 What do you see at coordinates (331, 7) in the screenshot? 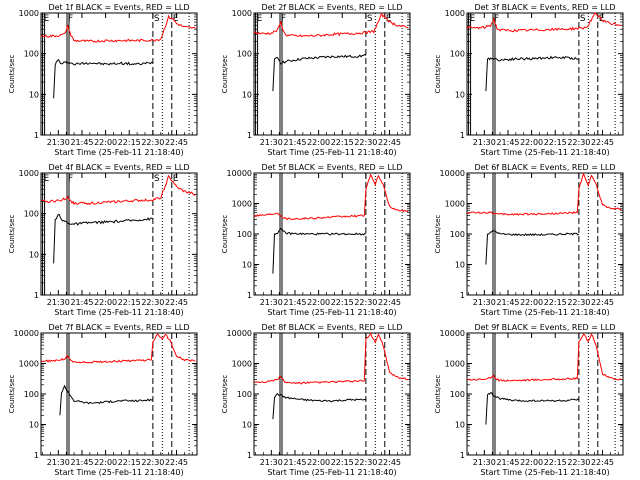
I see `plot-title: Det 2f BLACK = Events, RED = LLD` at bounding box center [331, 7].